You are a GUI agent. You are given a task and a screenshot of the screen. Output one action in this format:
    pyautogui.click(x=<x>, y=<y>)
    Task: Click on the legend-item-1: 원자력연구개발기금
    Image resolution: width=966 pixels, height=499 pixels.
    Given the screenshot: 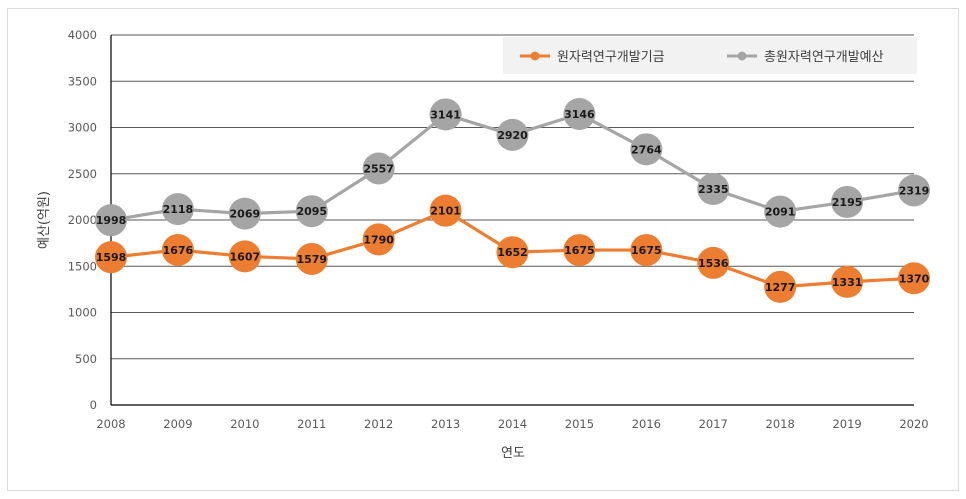 What is the action you would take?
    pyautogui.click(x=592, y=57)
    